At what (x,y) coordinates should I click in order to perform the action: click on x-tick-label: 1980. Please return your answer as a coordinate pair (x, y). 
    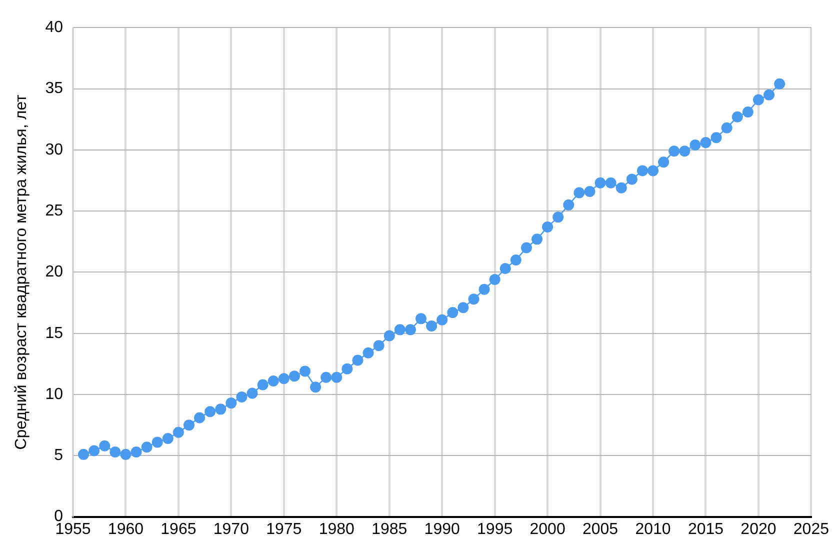
    Looking at the image, I should click on (336, 529).